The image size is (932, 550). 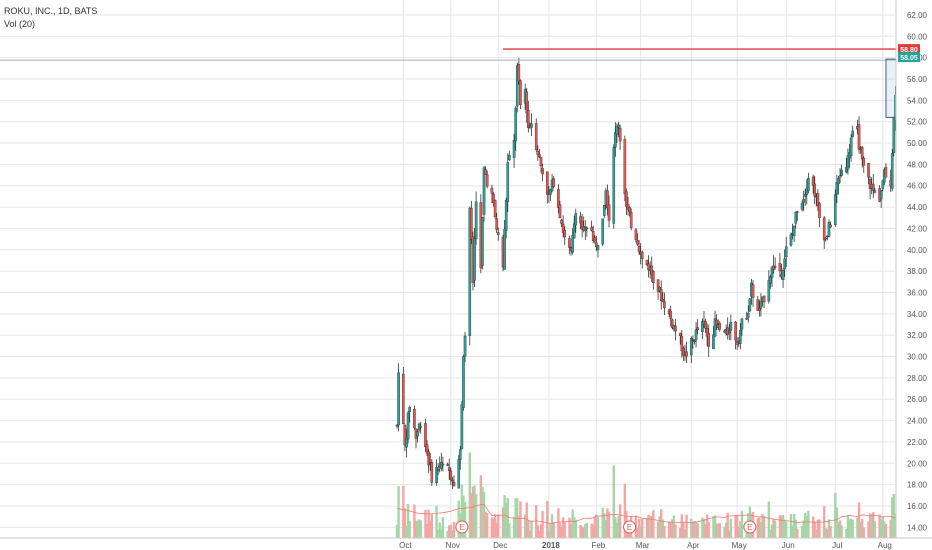 What do you see at coordinates (909, 49) in the screenshot?
I see `badge-bg` at bounding box center [909, 49].